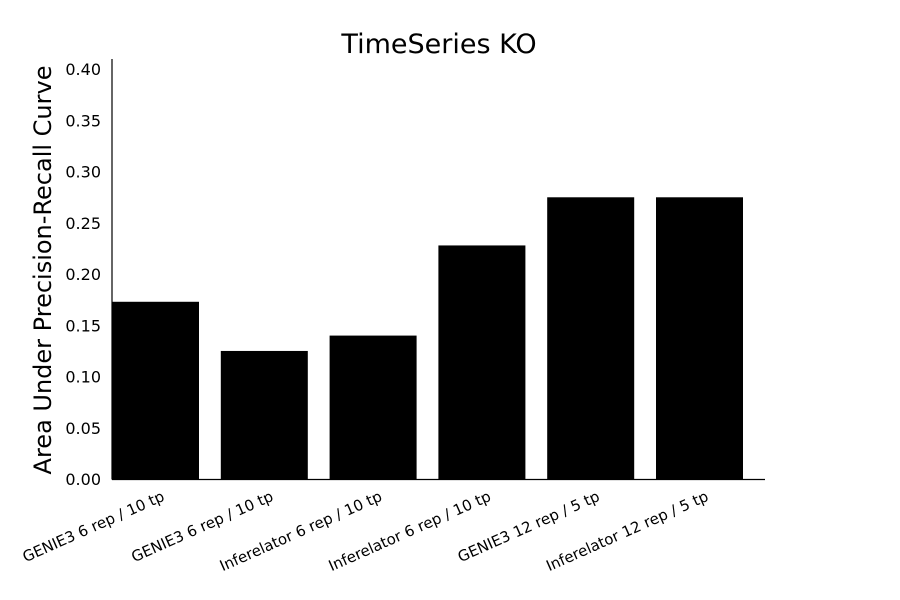 The image size is (900, 600). I want to click on y-tick-label: 0.30, so click(83, 172).